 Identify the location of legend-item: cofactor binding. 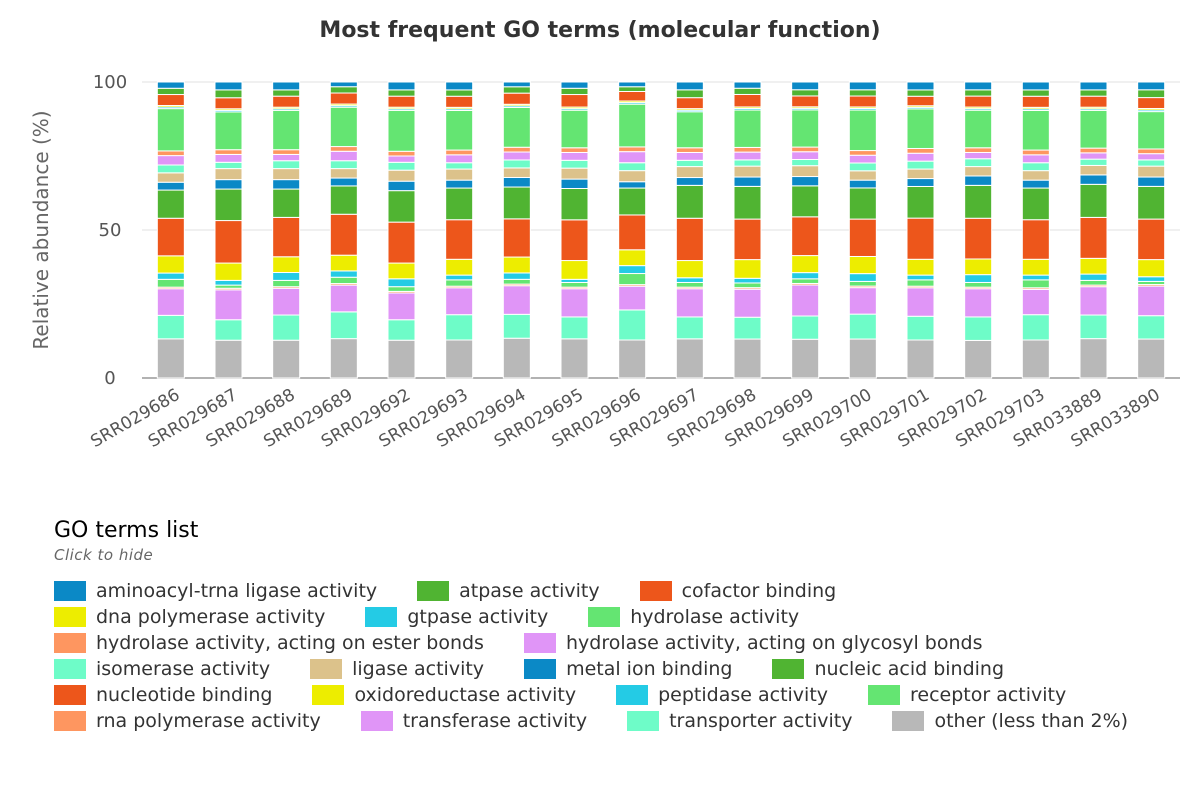
(737, 591).